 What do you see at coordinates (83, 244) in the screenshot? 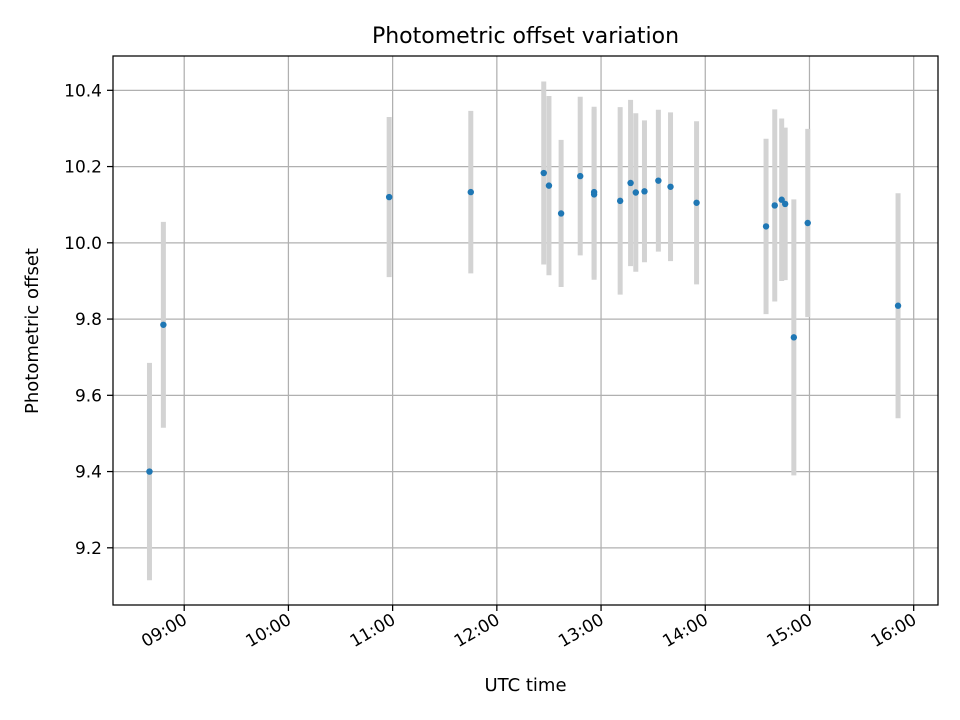
I see `y-tick-label: 10.0` at bounding box center [83, 244].